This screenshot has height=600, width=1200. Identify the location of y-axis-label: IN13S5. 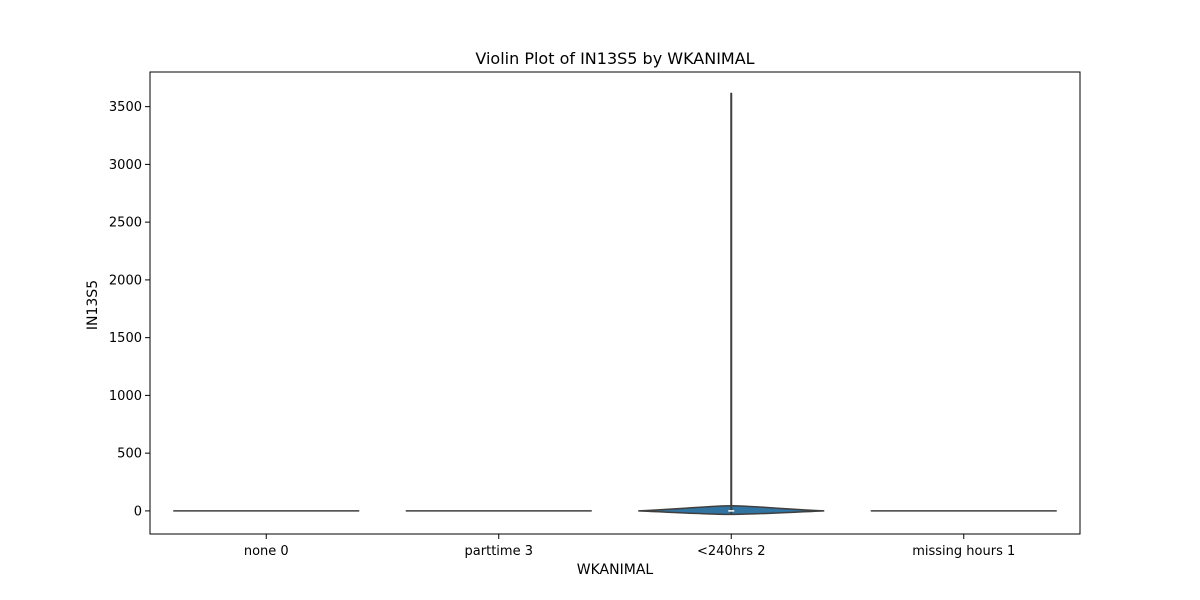
(93, 305).